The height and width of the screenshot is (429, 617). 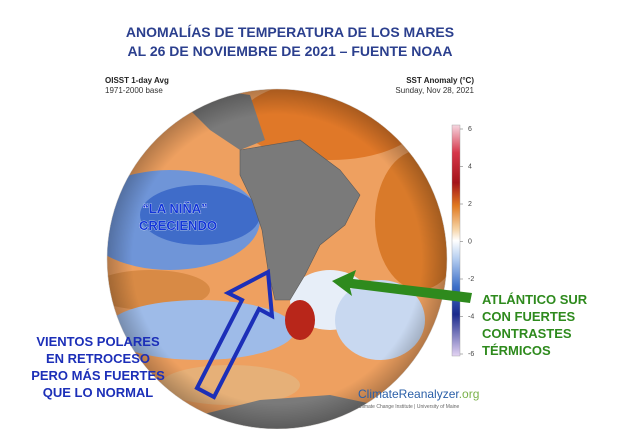 What do you see at coordinates (440, 80) in the screenshot?
I see `variable-label: SST Anomaly (°C)` at bounding box center [440, 80].